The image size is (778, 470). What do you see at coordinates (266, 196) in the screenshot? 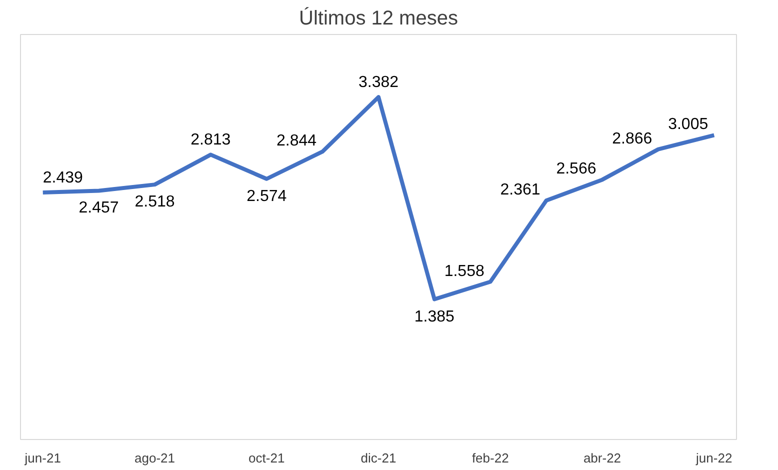
I see `data-label: 2.574` at bounding box center [266, 196].